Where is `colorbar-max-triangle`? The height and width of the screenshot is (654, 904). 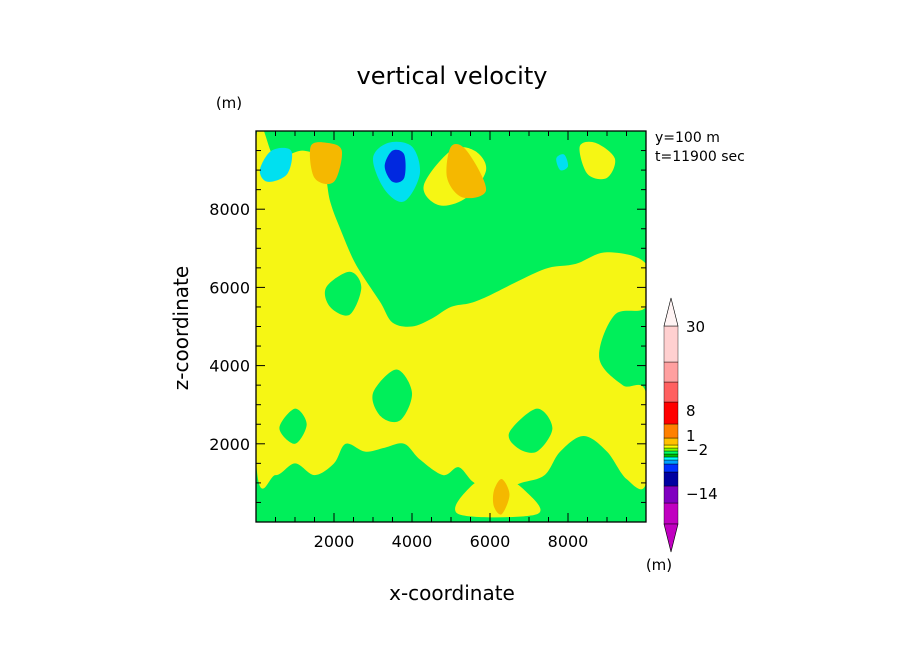 colorbar-max-triangle is located at coordinates (671, 312).